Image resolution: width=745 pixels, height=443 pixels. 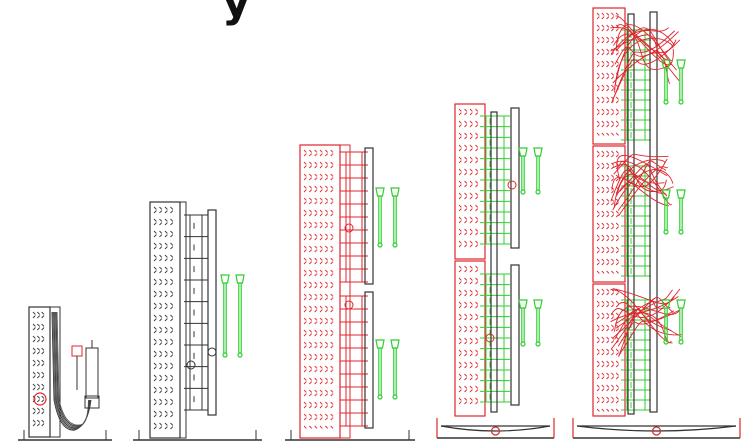 What do you see at coordinates (642, 185) in the screenshot?
I see `wiring-bundle` at bounding box center [642, 185].